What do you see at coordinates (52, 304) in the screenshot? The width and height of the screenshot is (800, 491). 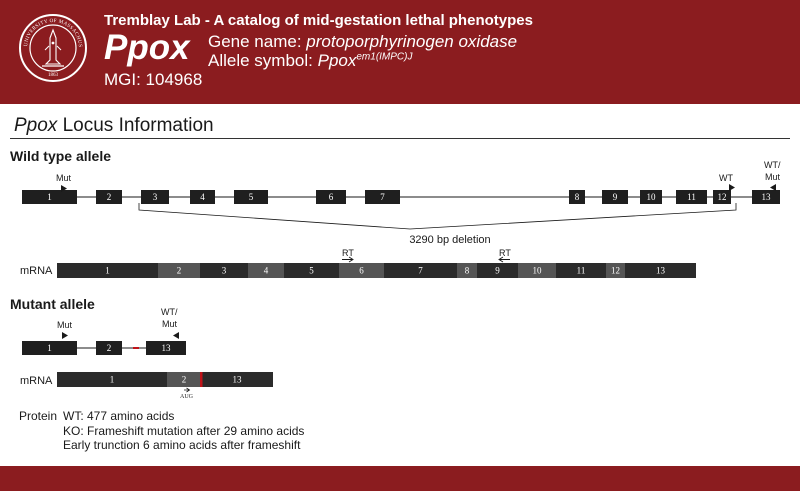 I see `mutant-label: Mutant allele` at bounding box center [52, 304].